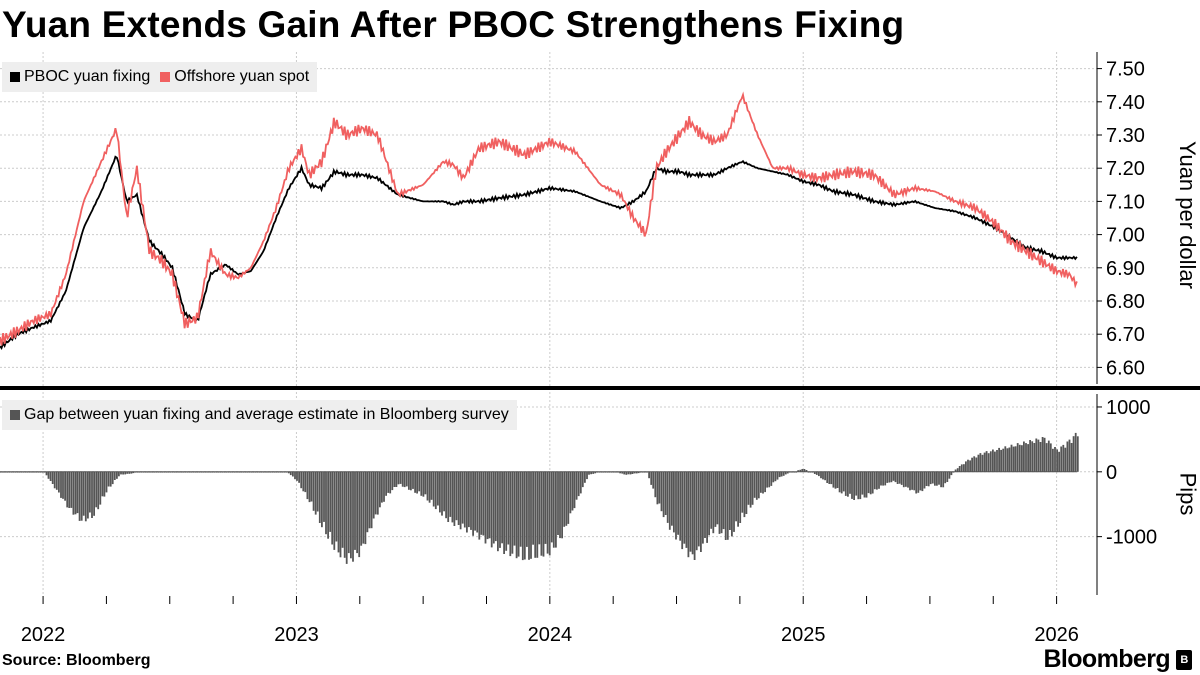 Image resolution: width=1200 pixels, height=675 pixels. What do you see at coordinates (1184, 659) in the screenshot?
I see `brand-mark-icon: B` at bounding box center [1184, 659].